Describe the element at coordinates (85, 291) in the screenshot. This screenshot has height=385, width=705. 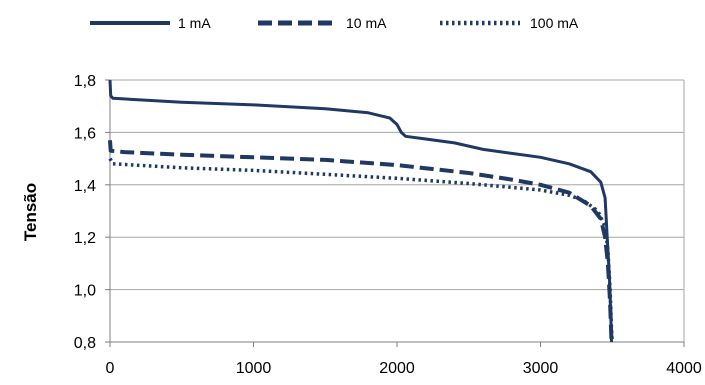
I see `y-tick-label: 1,0` at that location.